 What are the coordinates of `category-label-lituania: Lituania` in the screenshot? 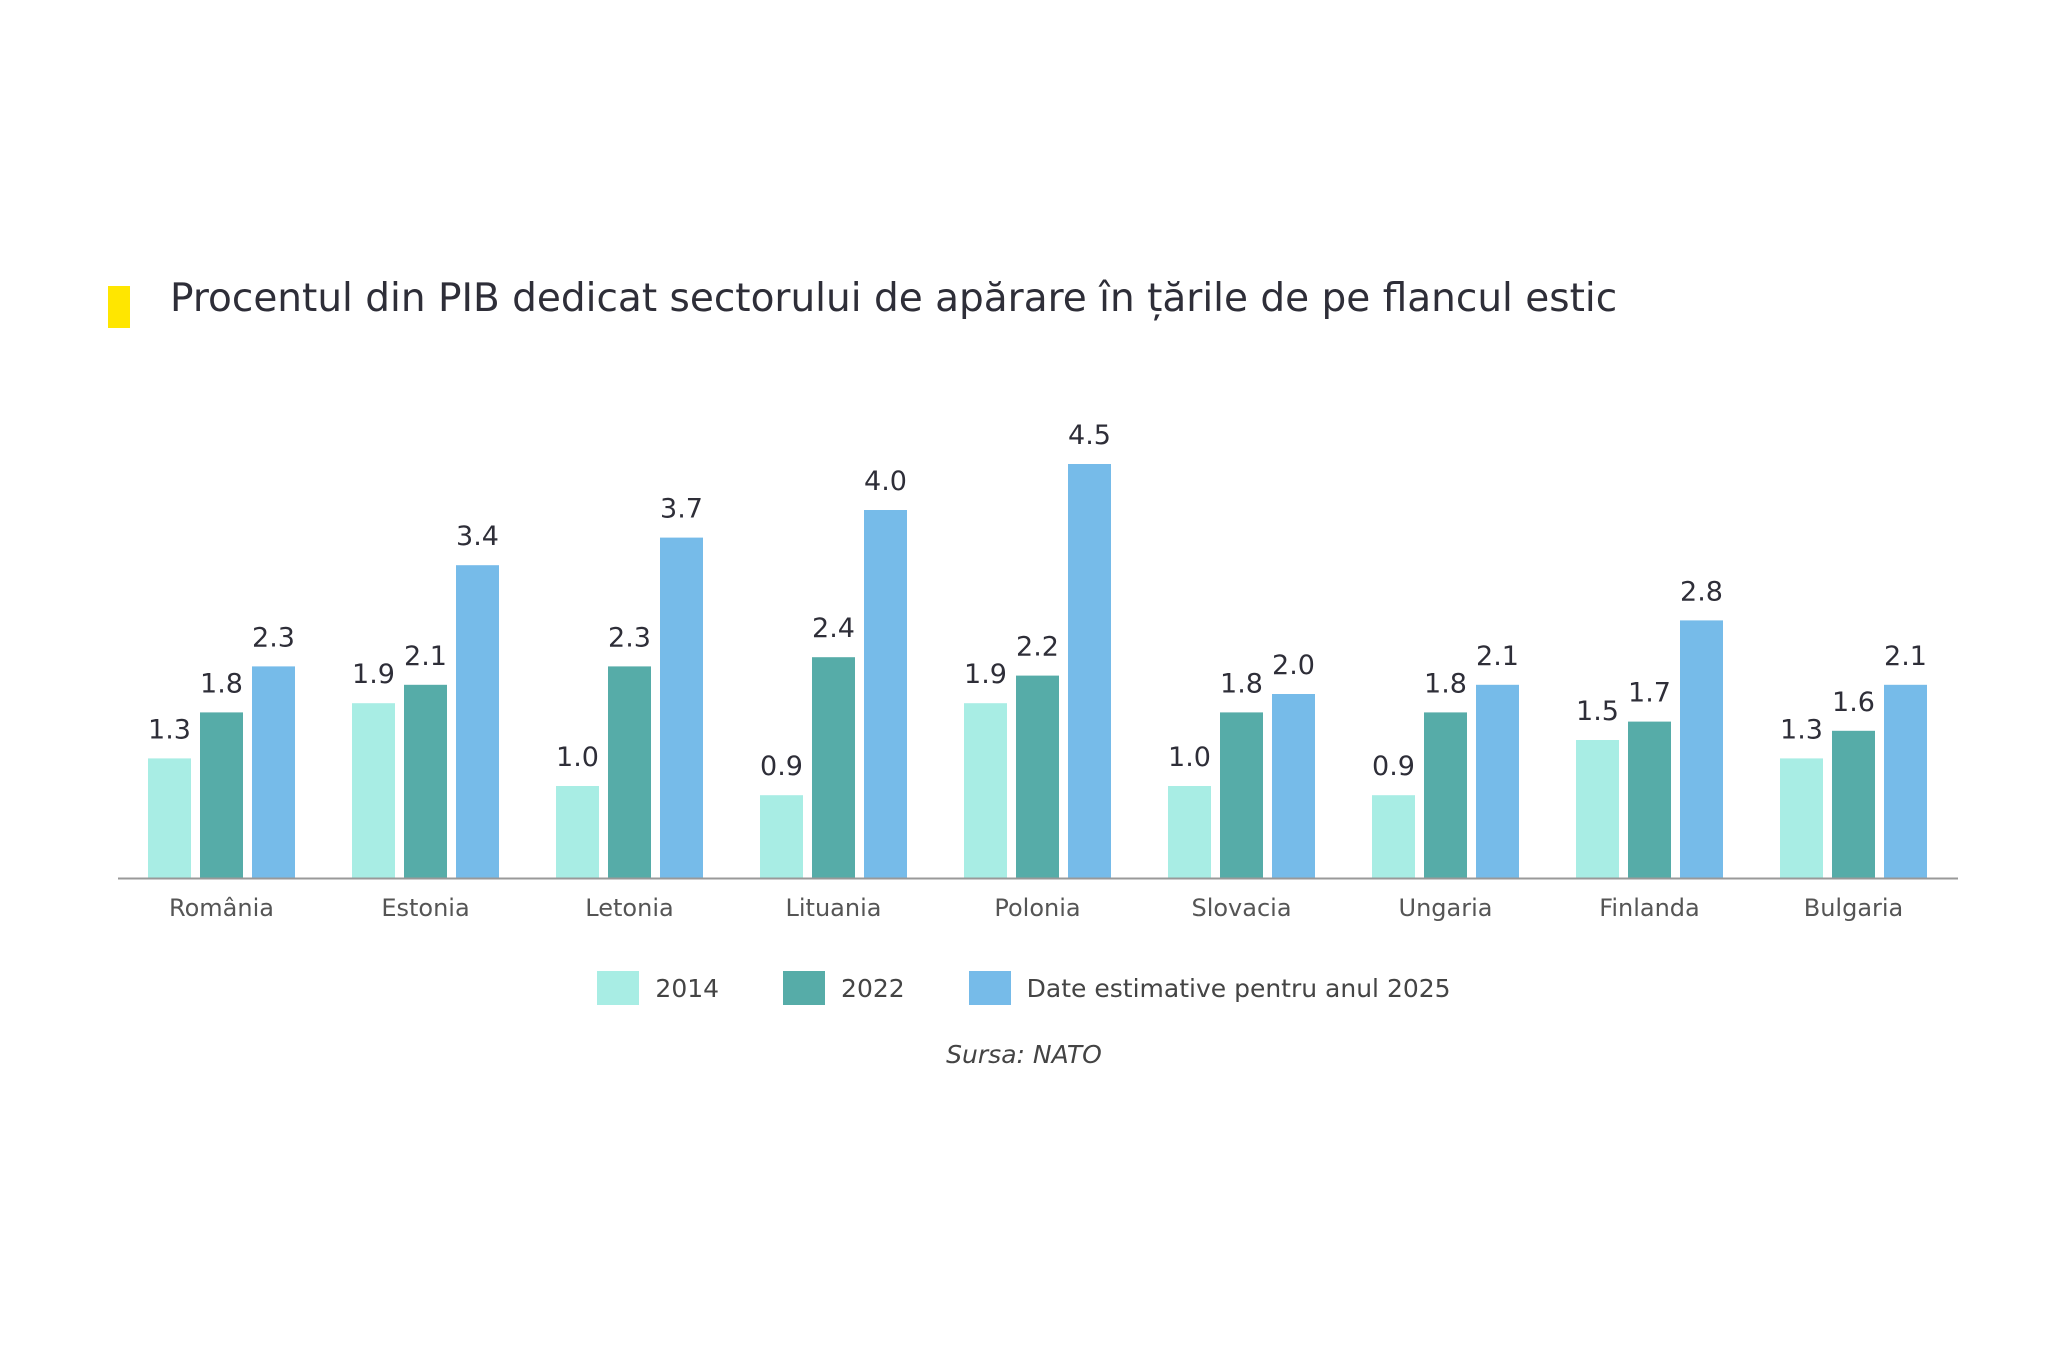 It's located at (834, 908).